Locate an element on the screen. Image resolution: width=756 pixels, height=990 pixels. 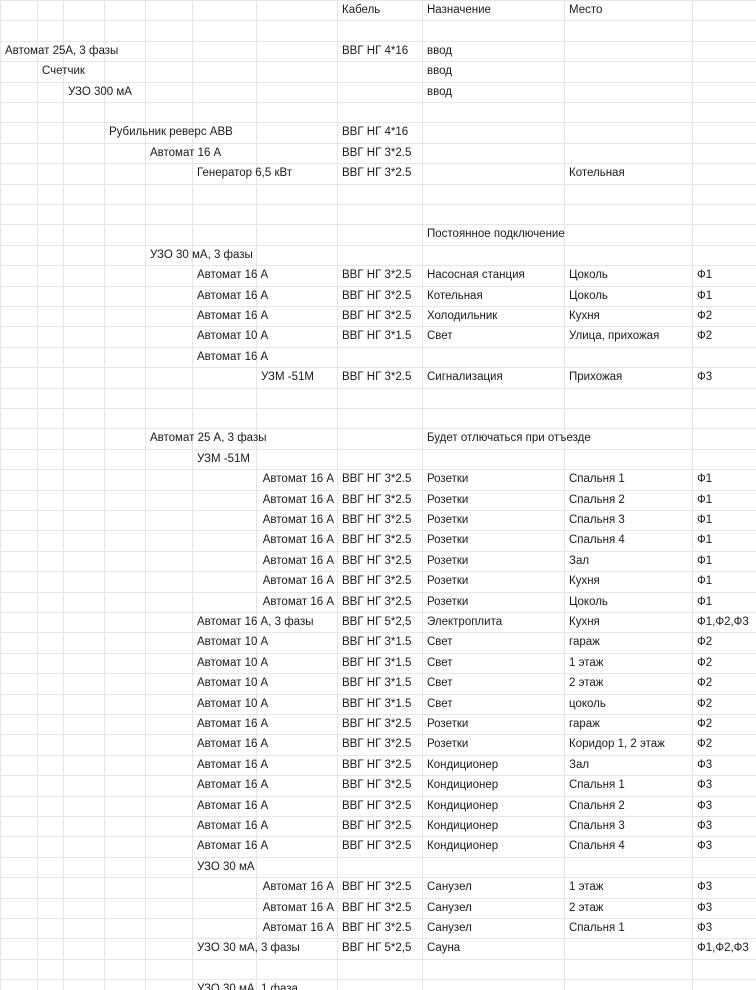
cell-A42 is located at coordinates (19, 847).